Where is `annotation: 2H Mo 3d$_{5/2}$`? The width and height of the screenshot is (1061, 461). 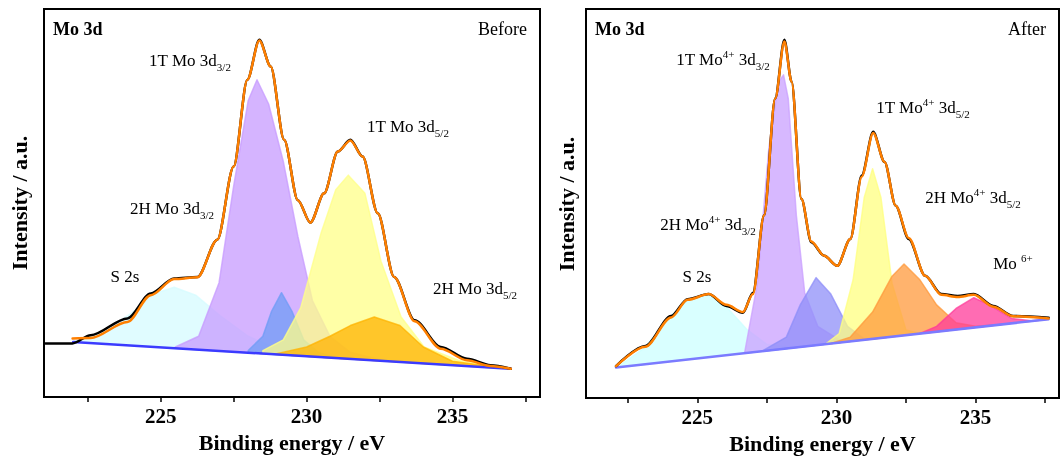
annotation: 2H Mo 3d$_{5/2}$ is located at coordinates (475, 290).